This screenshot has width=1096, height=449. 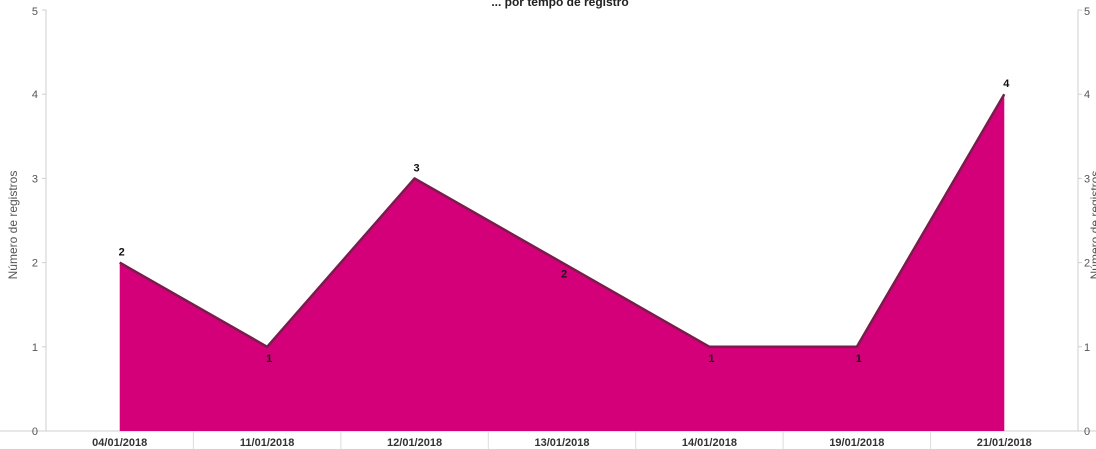 I want to click on y-tick-label-right: 4, so click(x=1087, y=95).